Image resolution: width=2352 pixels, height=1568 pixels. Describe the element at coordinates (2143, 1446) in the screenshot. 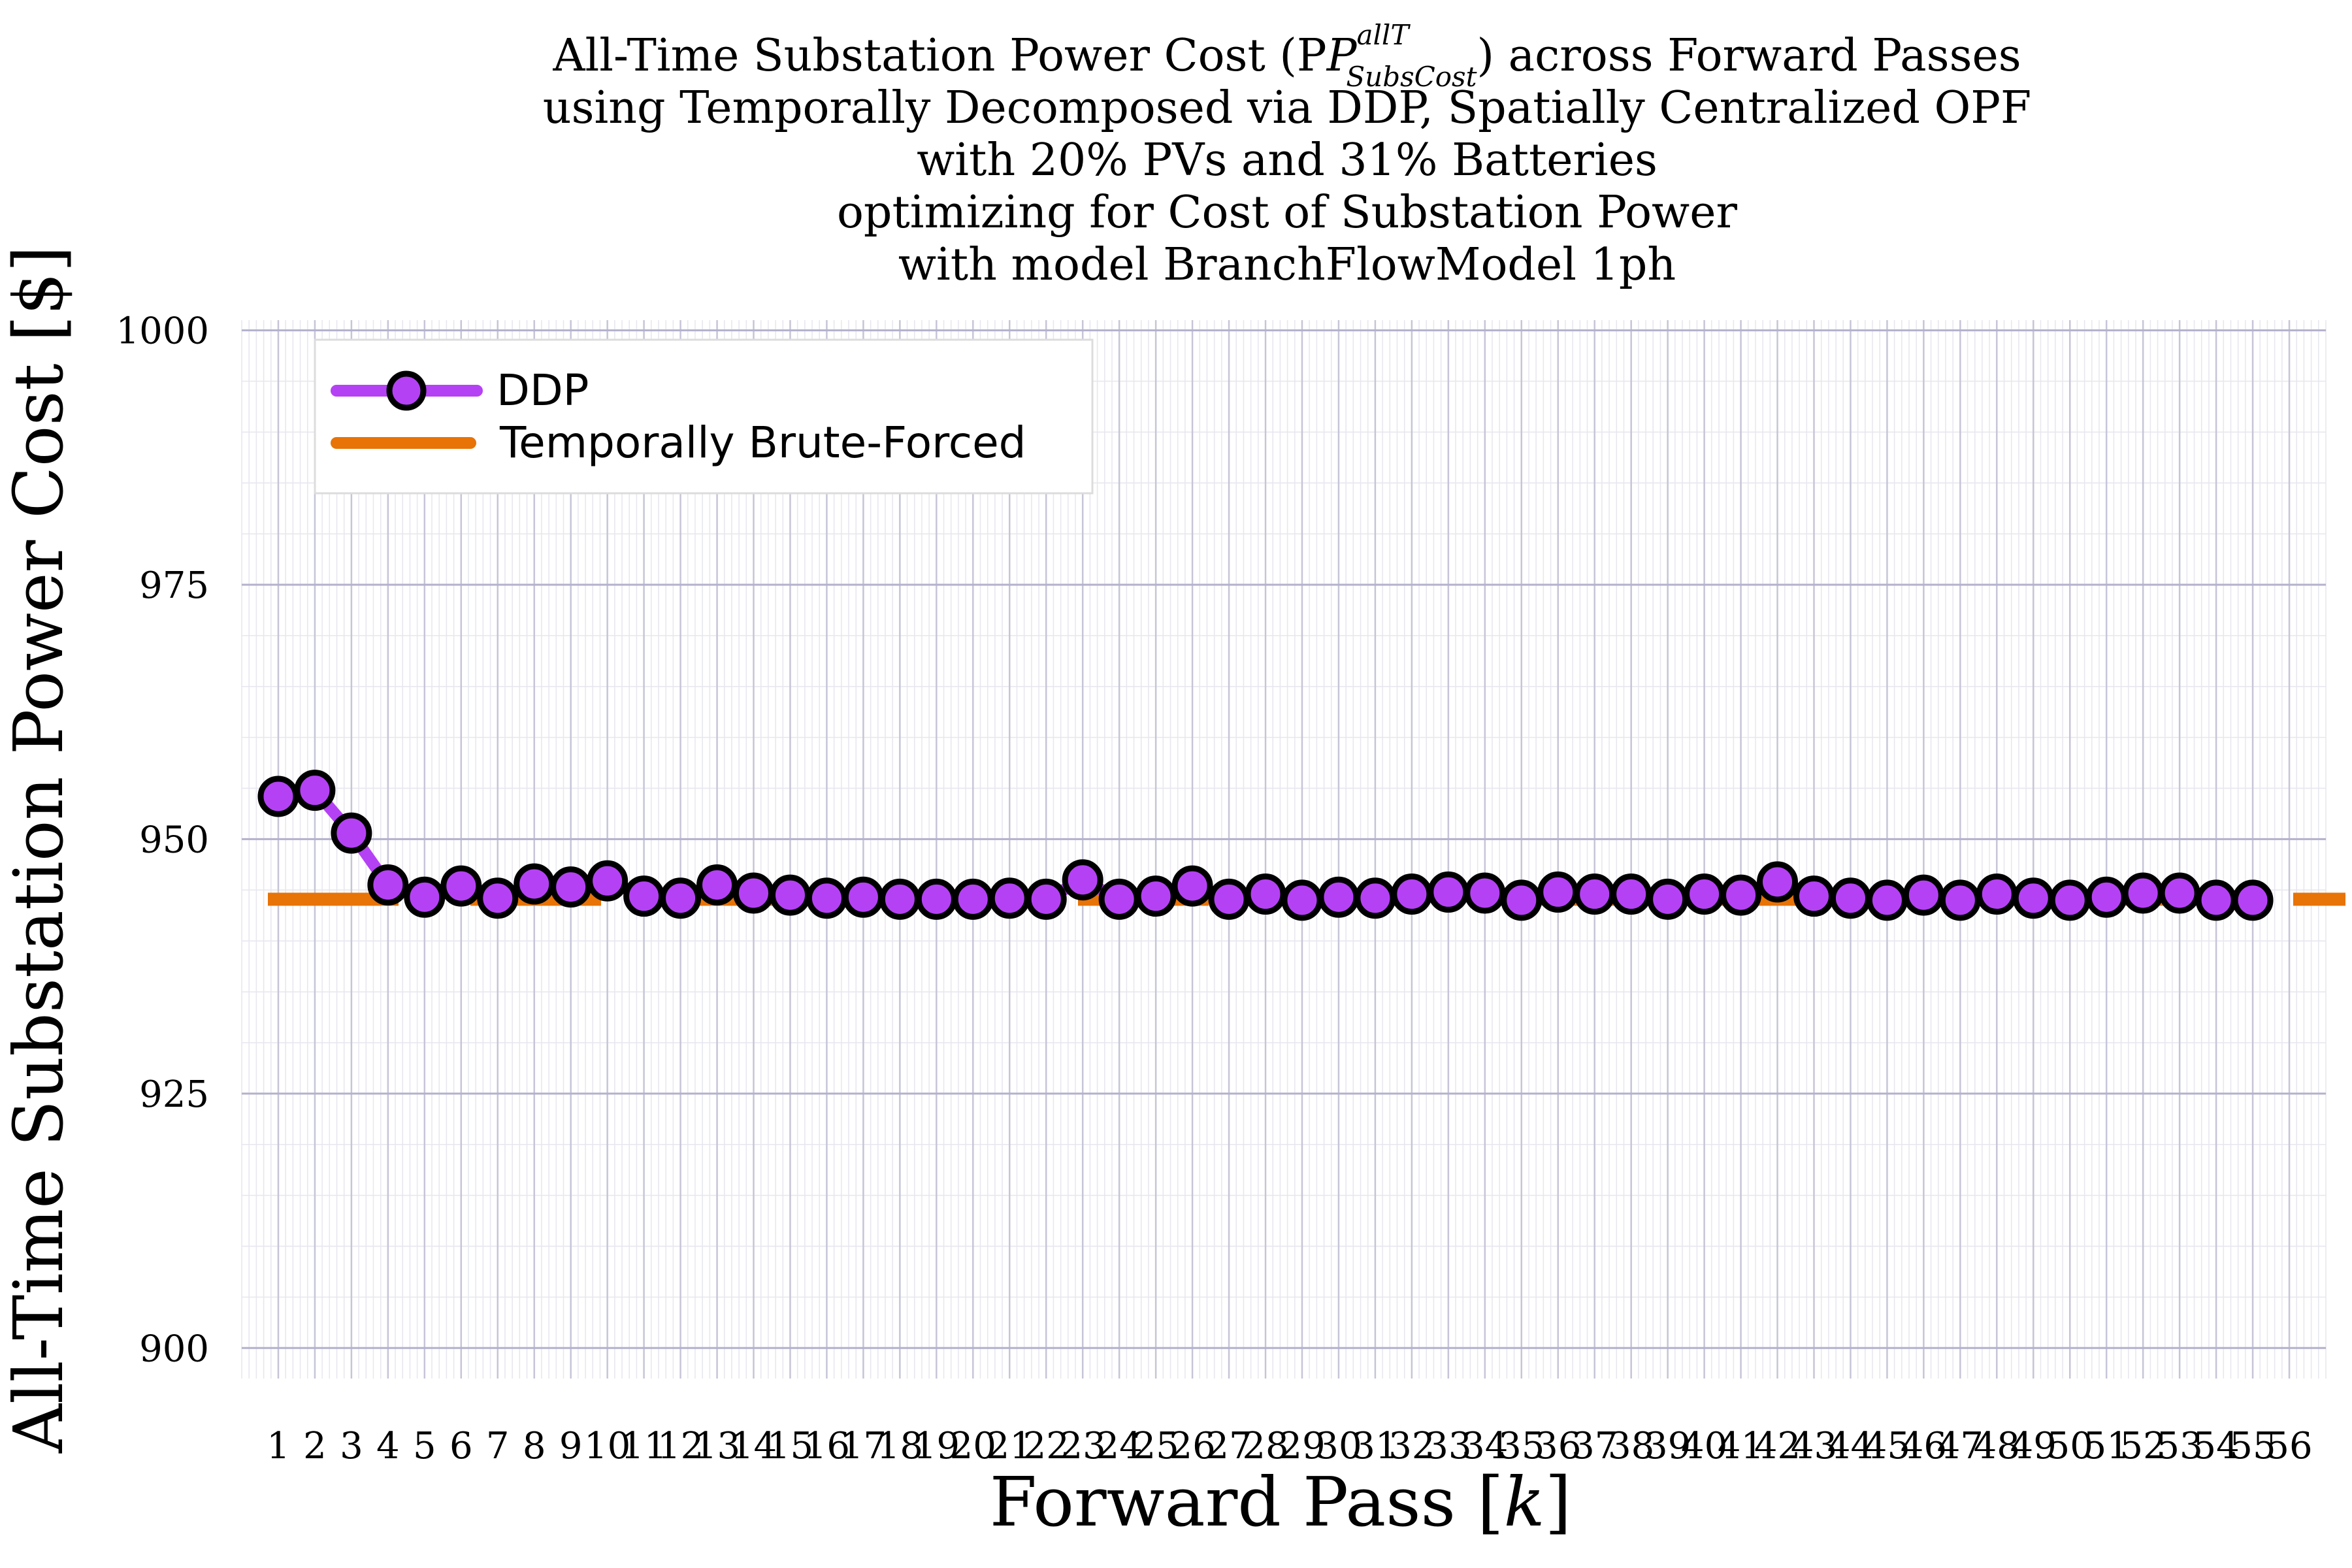

I see `x-tick-label: 52` at that location.